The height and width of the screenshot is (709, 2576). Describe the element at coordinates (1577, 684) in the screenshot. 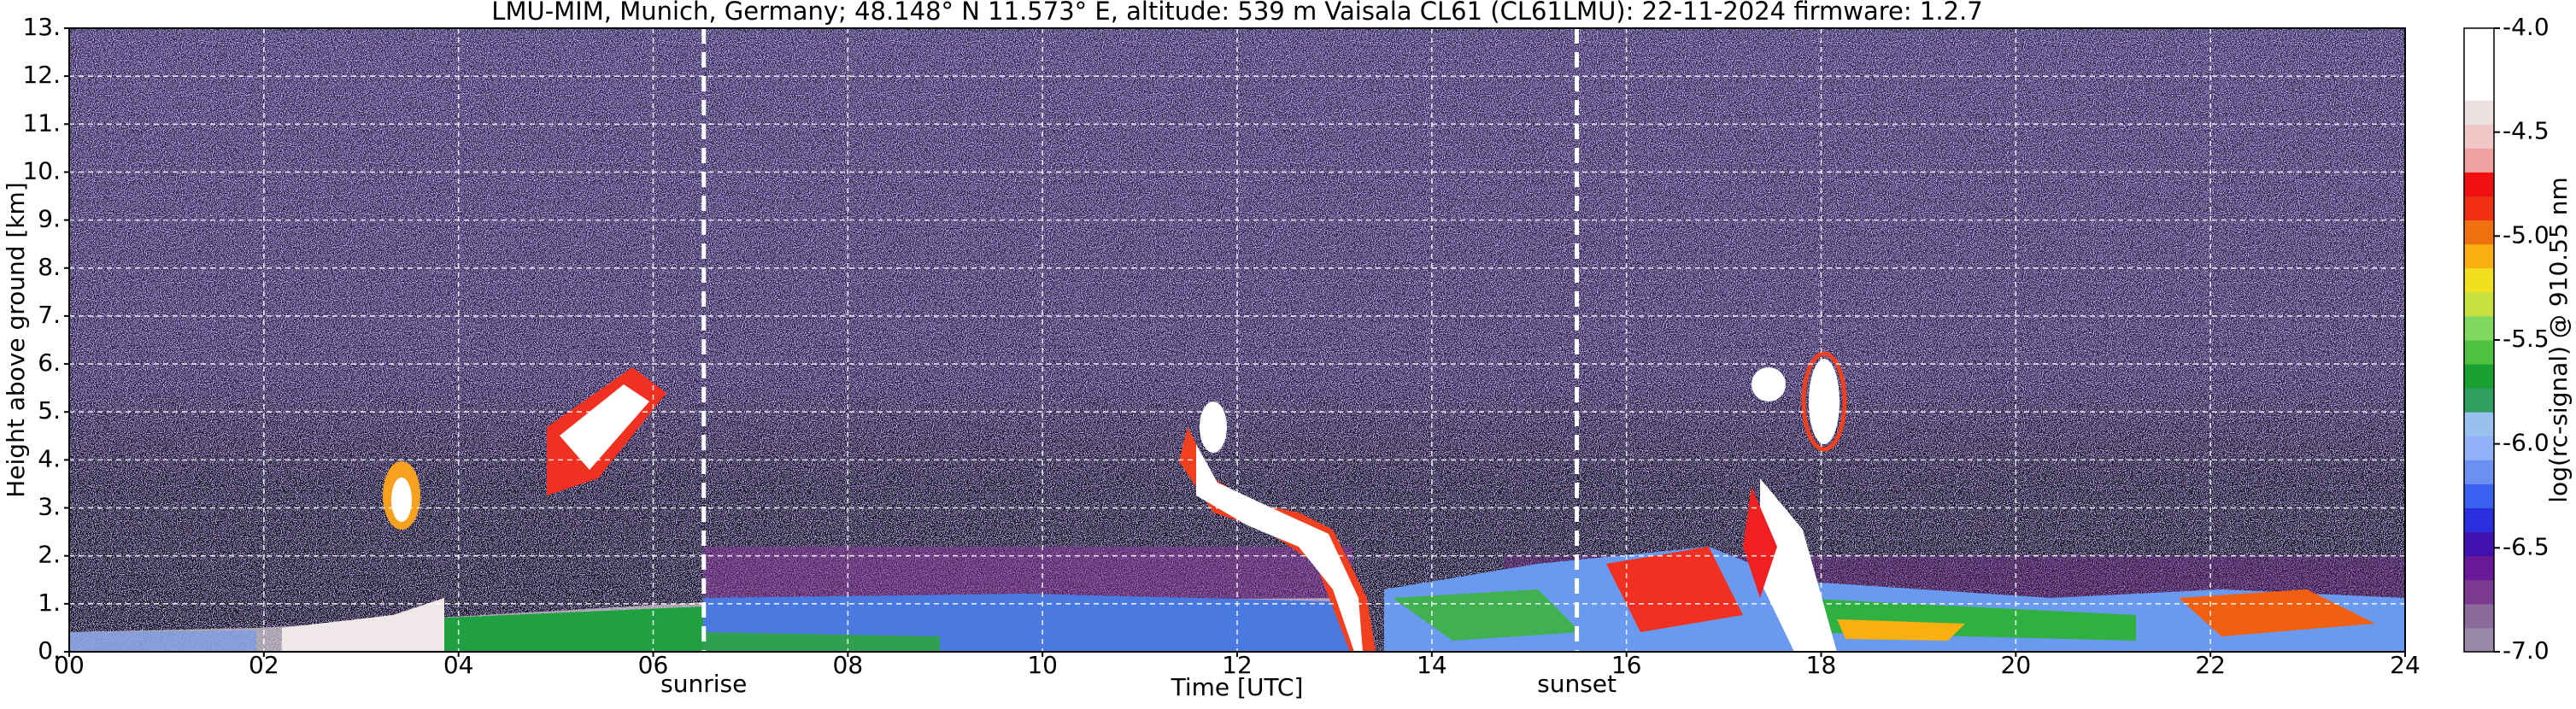

I see `annotation-label: sunset` at that location.